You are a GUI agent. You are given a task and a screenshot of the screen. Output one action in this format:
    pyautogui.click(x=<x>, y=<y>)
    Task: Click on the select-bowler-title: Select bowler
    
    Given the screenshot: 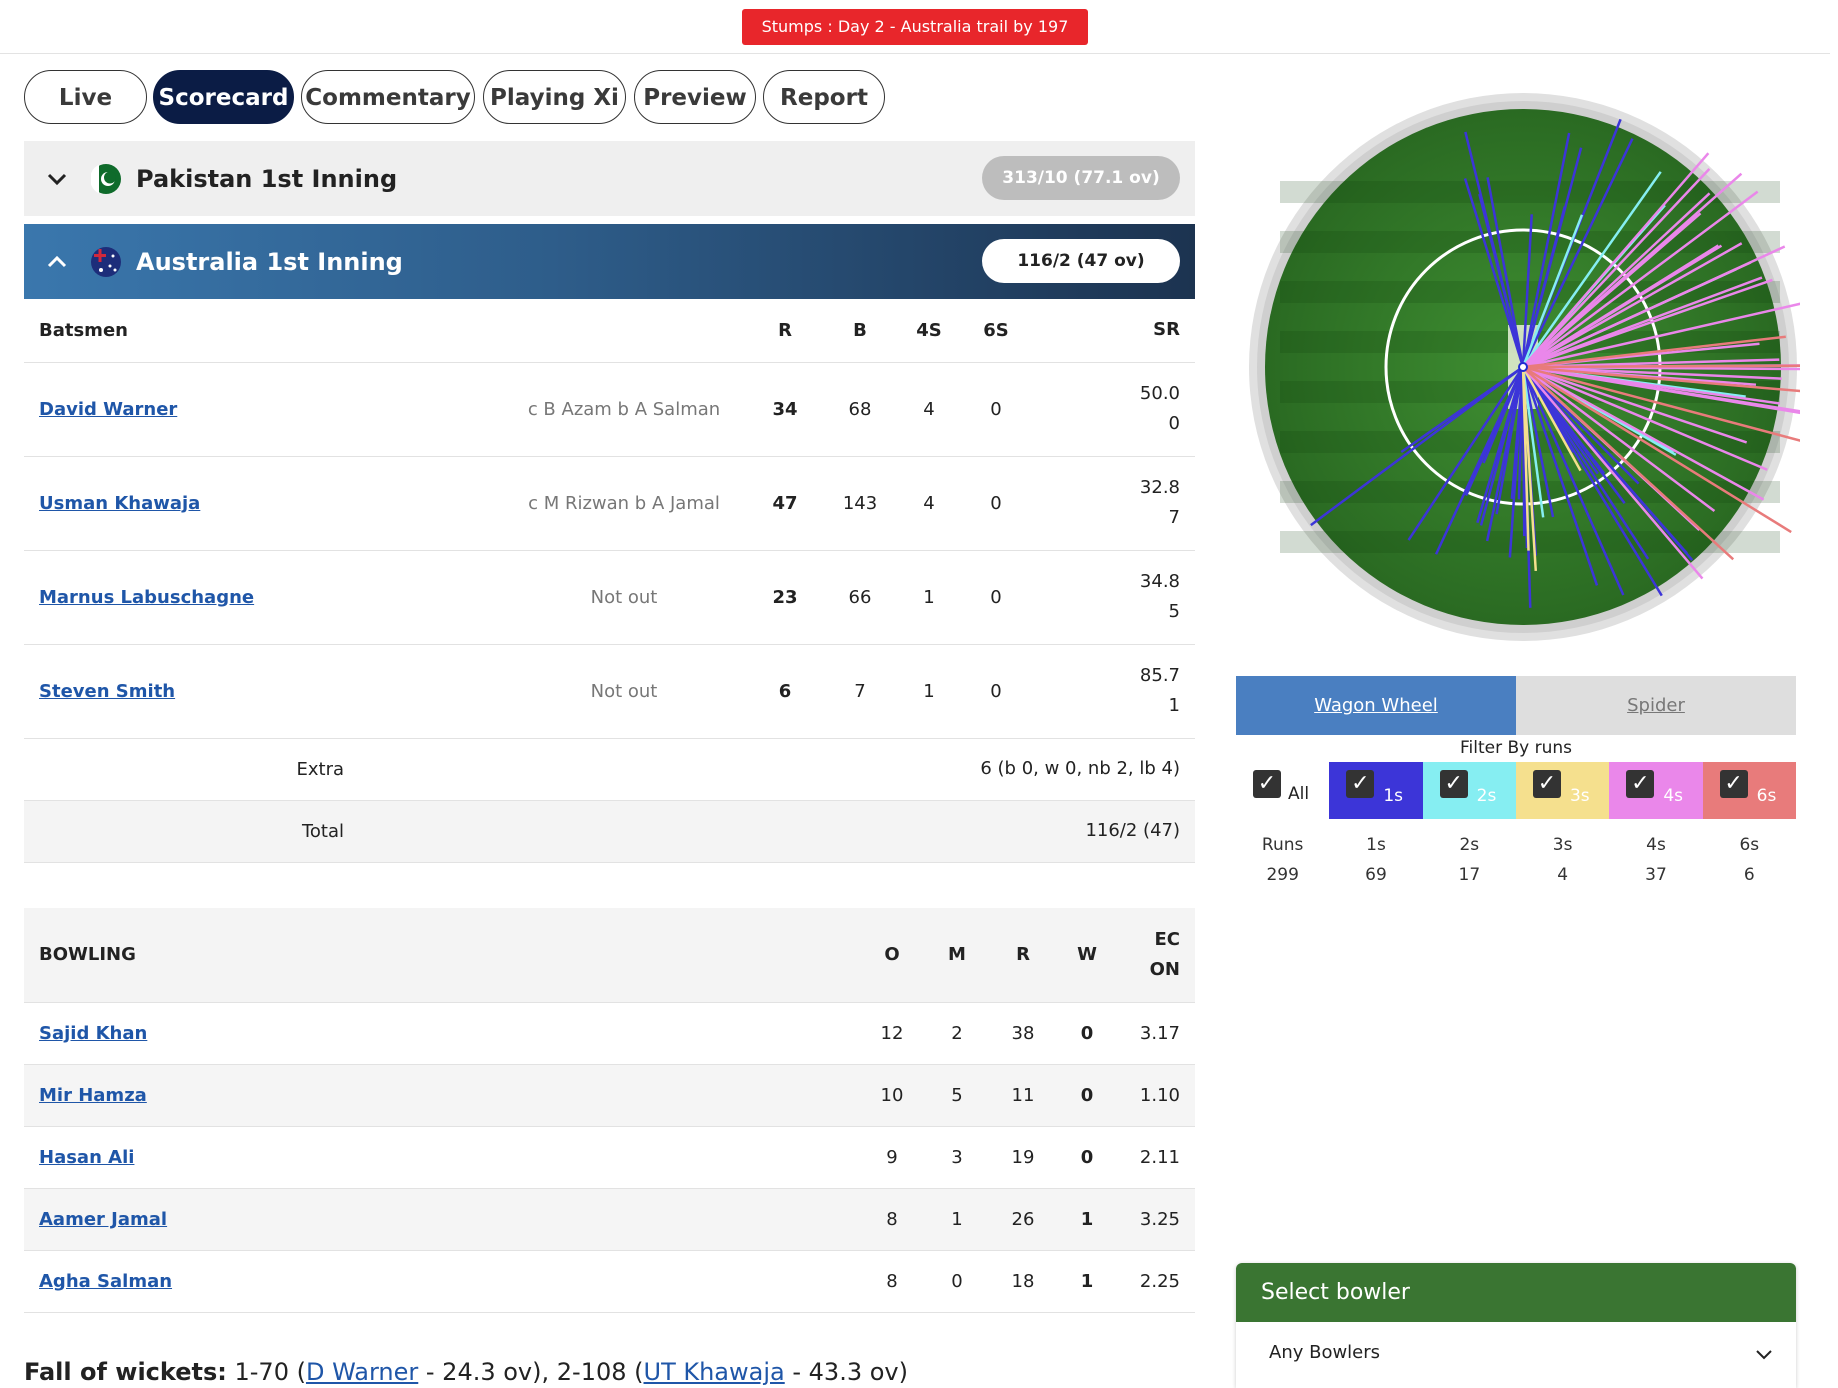 What is the action you would take?
    pyautogui.click(x=1516, y=1292)
    